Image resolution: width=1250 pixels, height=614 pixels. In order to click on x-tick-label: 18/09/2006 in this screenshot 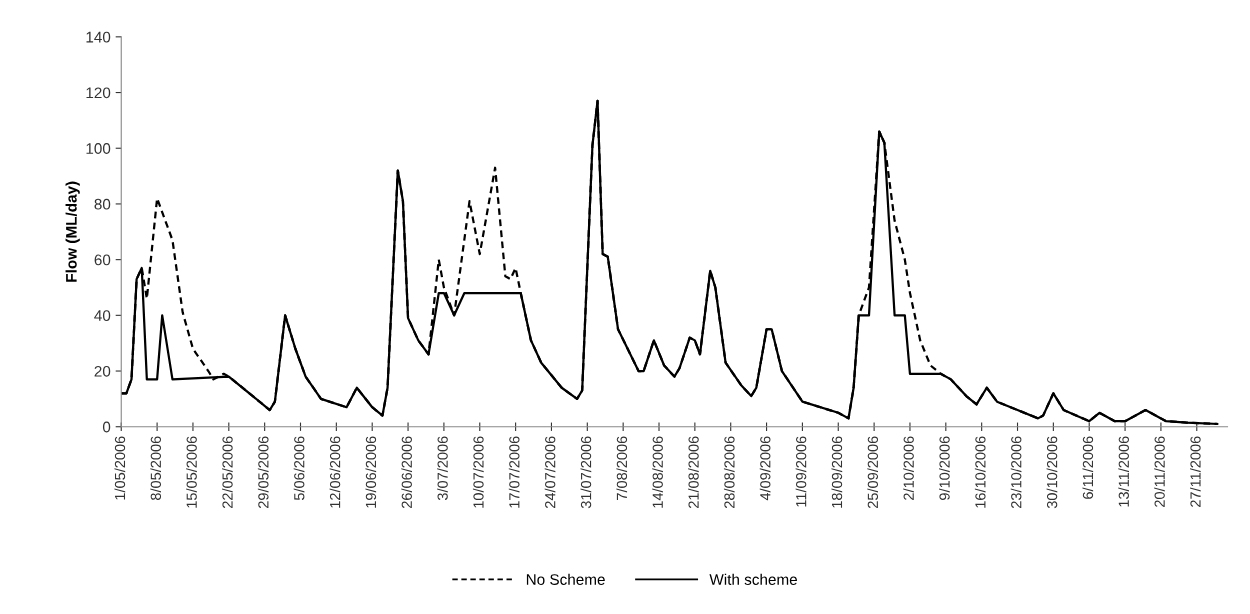, I will do `click(837, 472)`.